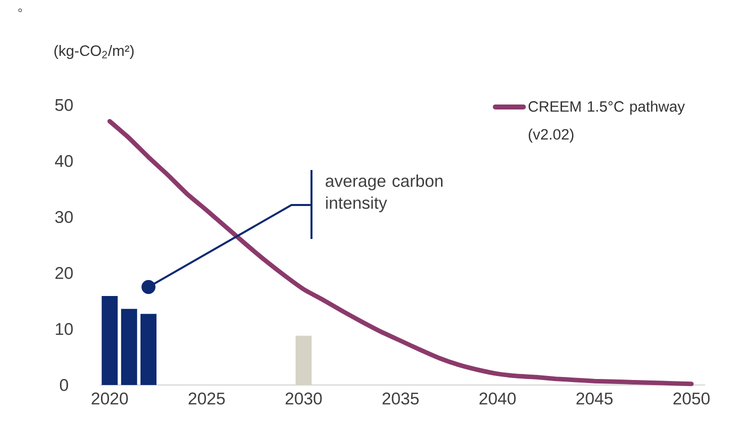 The width and height of the screenshot is (738, 424). Describe the element at coordinates (400, 398) in the screenshot. I see `x-tick-label: 2035` at that location.